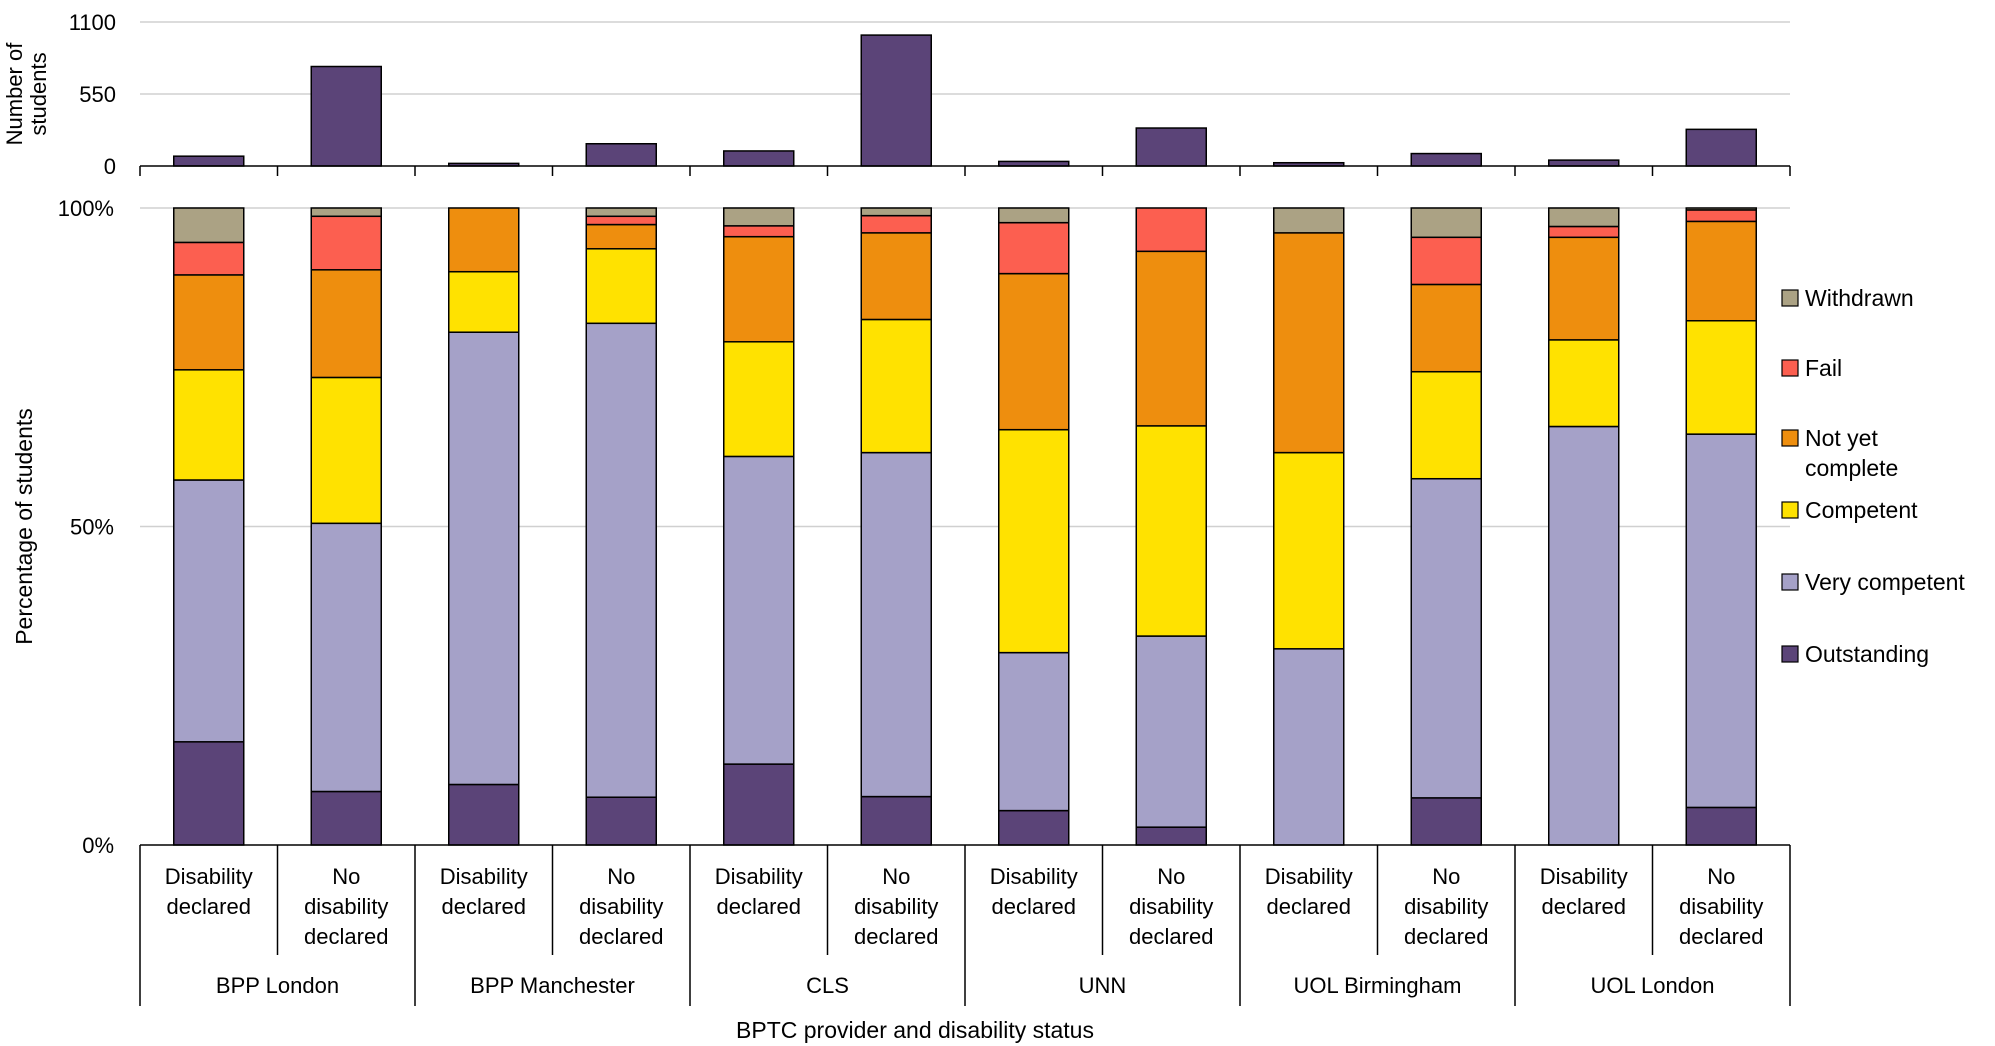  I want to click on legend-label-line: Not yet, so click(1841, 438).